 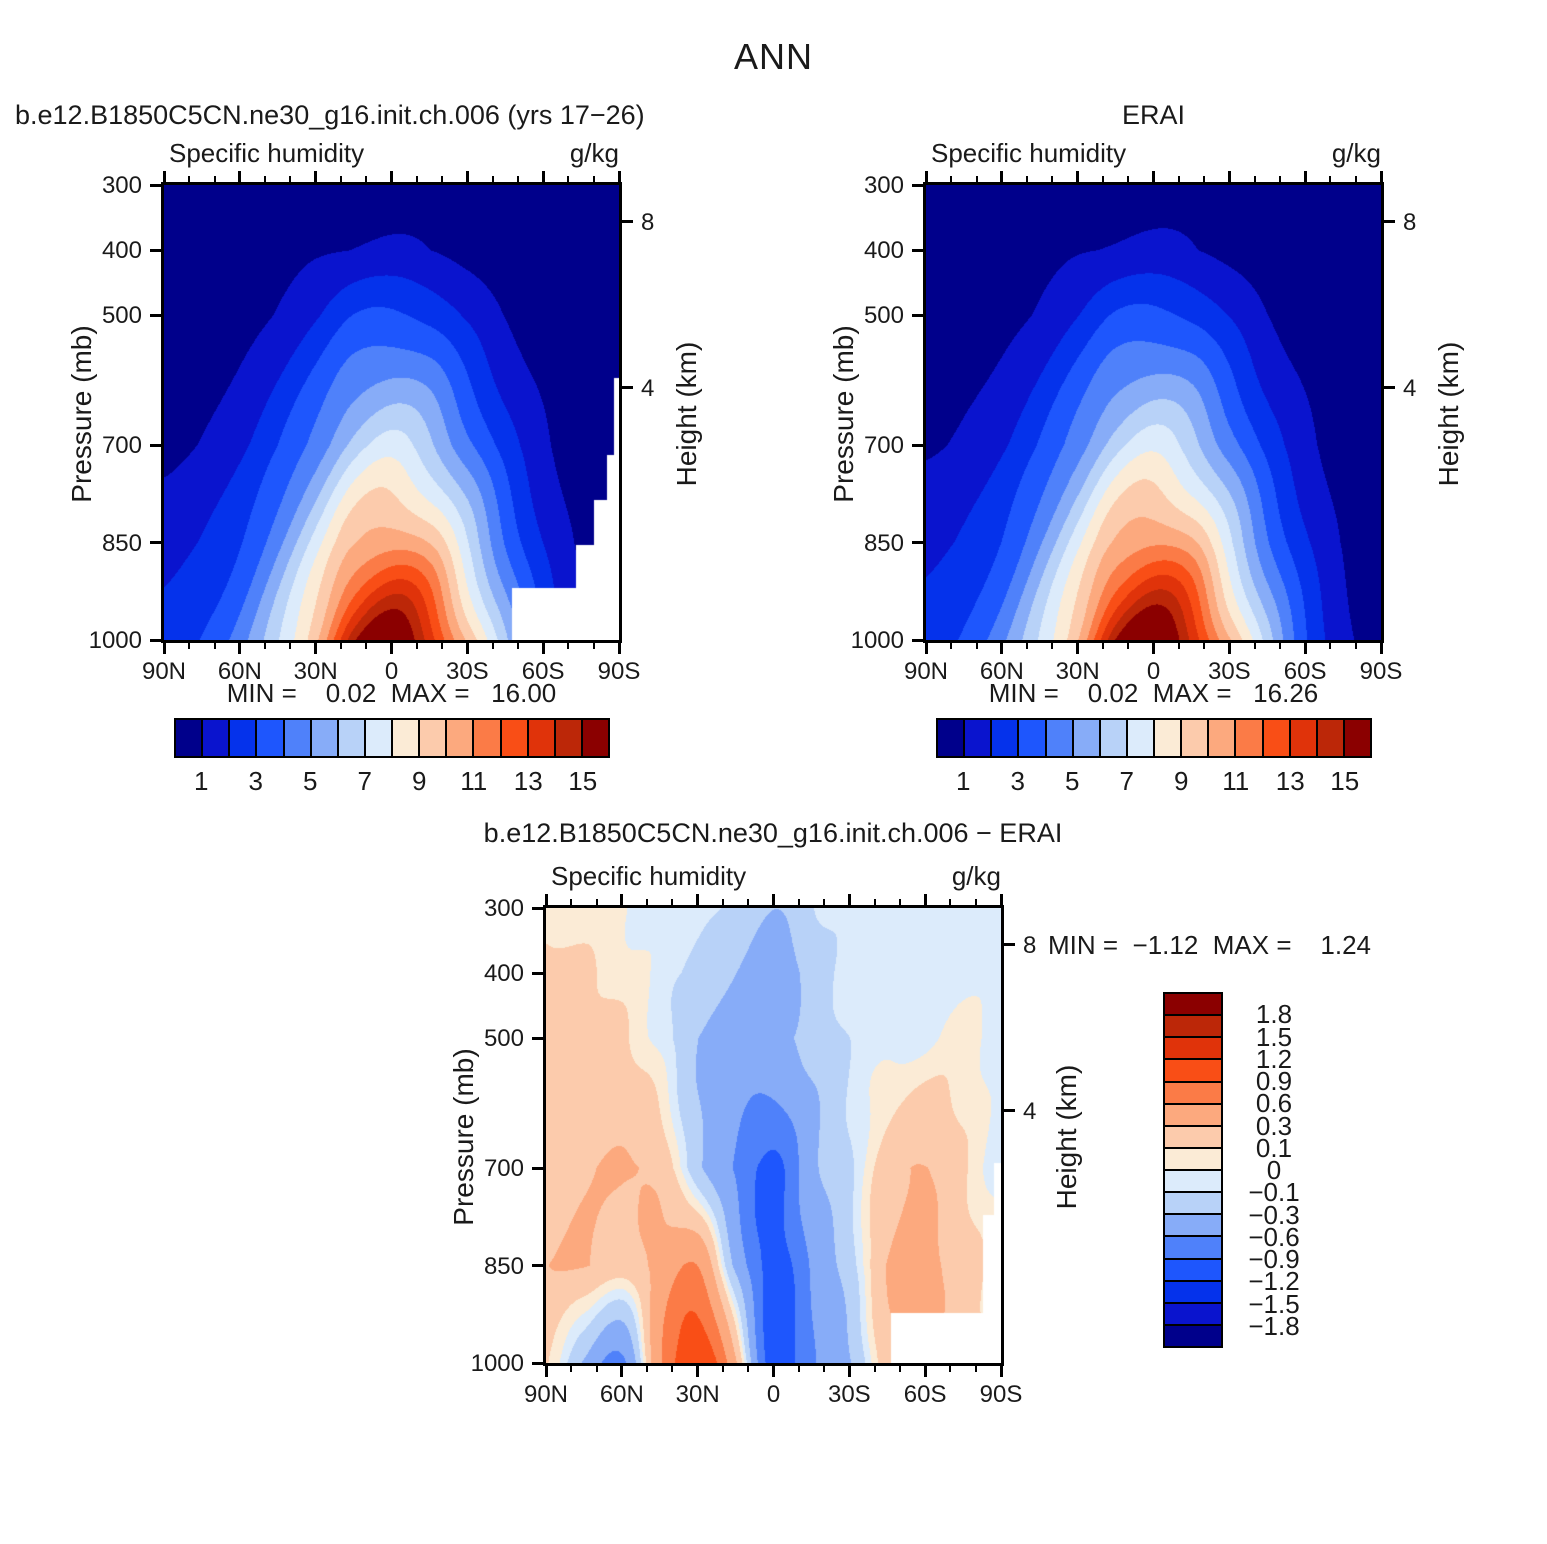 What do you see at coordinates (1154, 738) in the screenshot?
I see `erai-colorbar` at bounding box center [1154, 738].